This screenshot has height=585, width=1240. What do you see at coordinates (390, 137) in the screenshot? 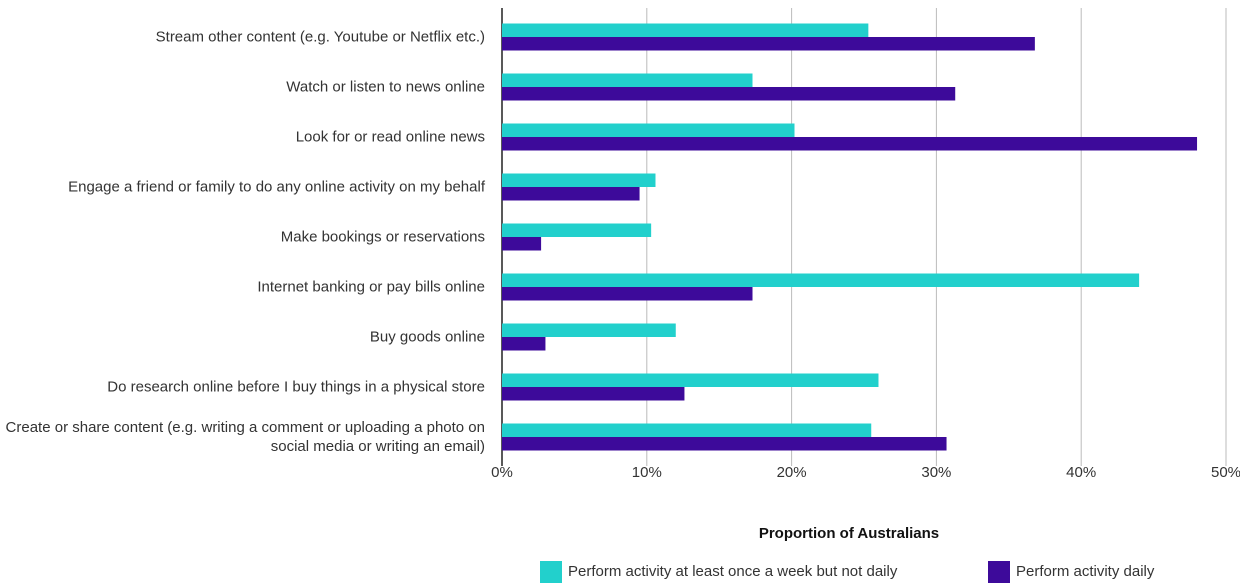
I see `y-tick-label: Look for or read online news` at bounding box center [390, 137].